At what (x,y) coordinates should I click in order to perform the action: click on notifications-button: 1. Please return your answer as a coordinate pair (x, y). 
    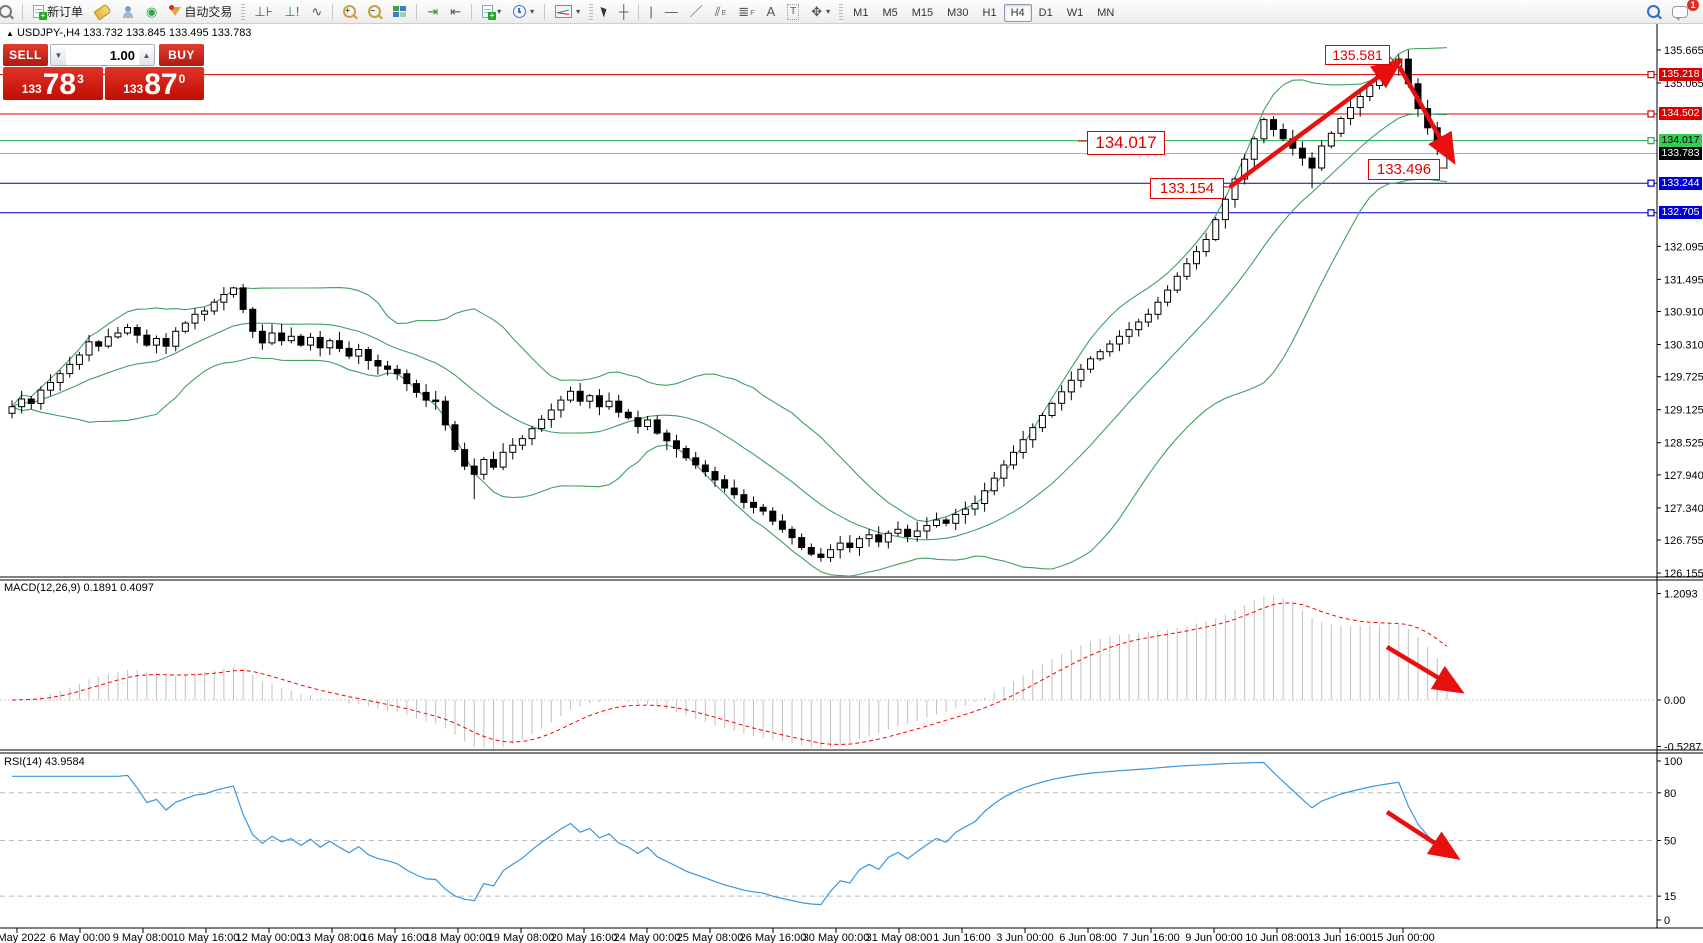
    Looking at the image, I should click on (1683, 10).